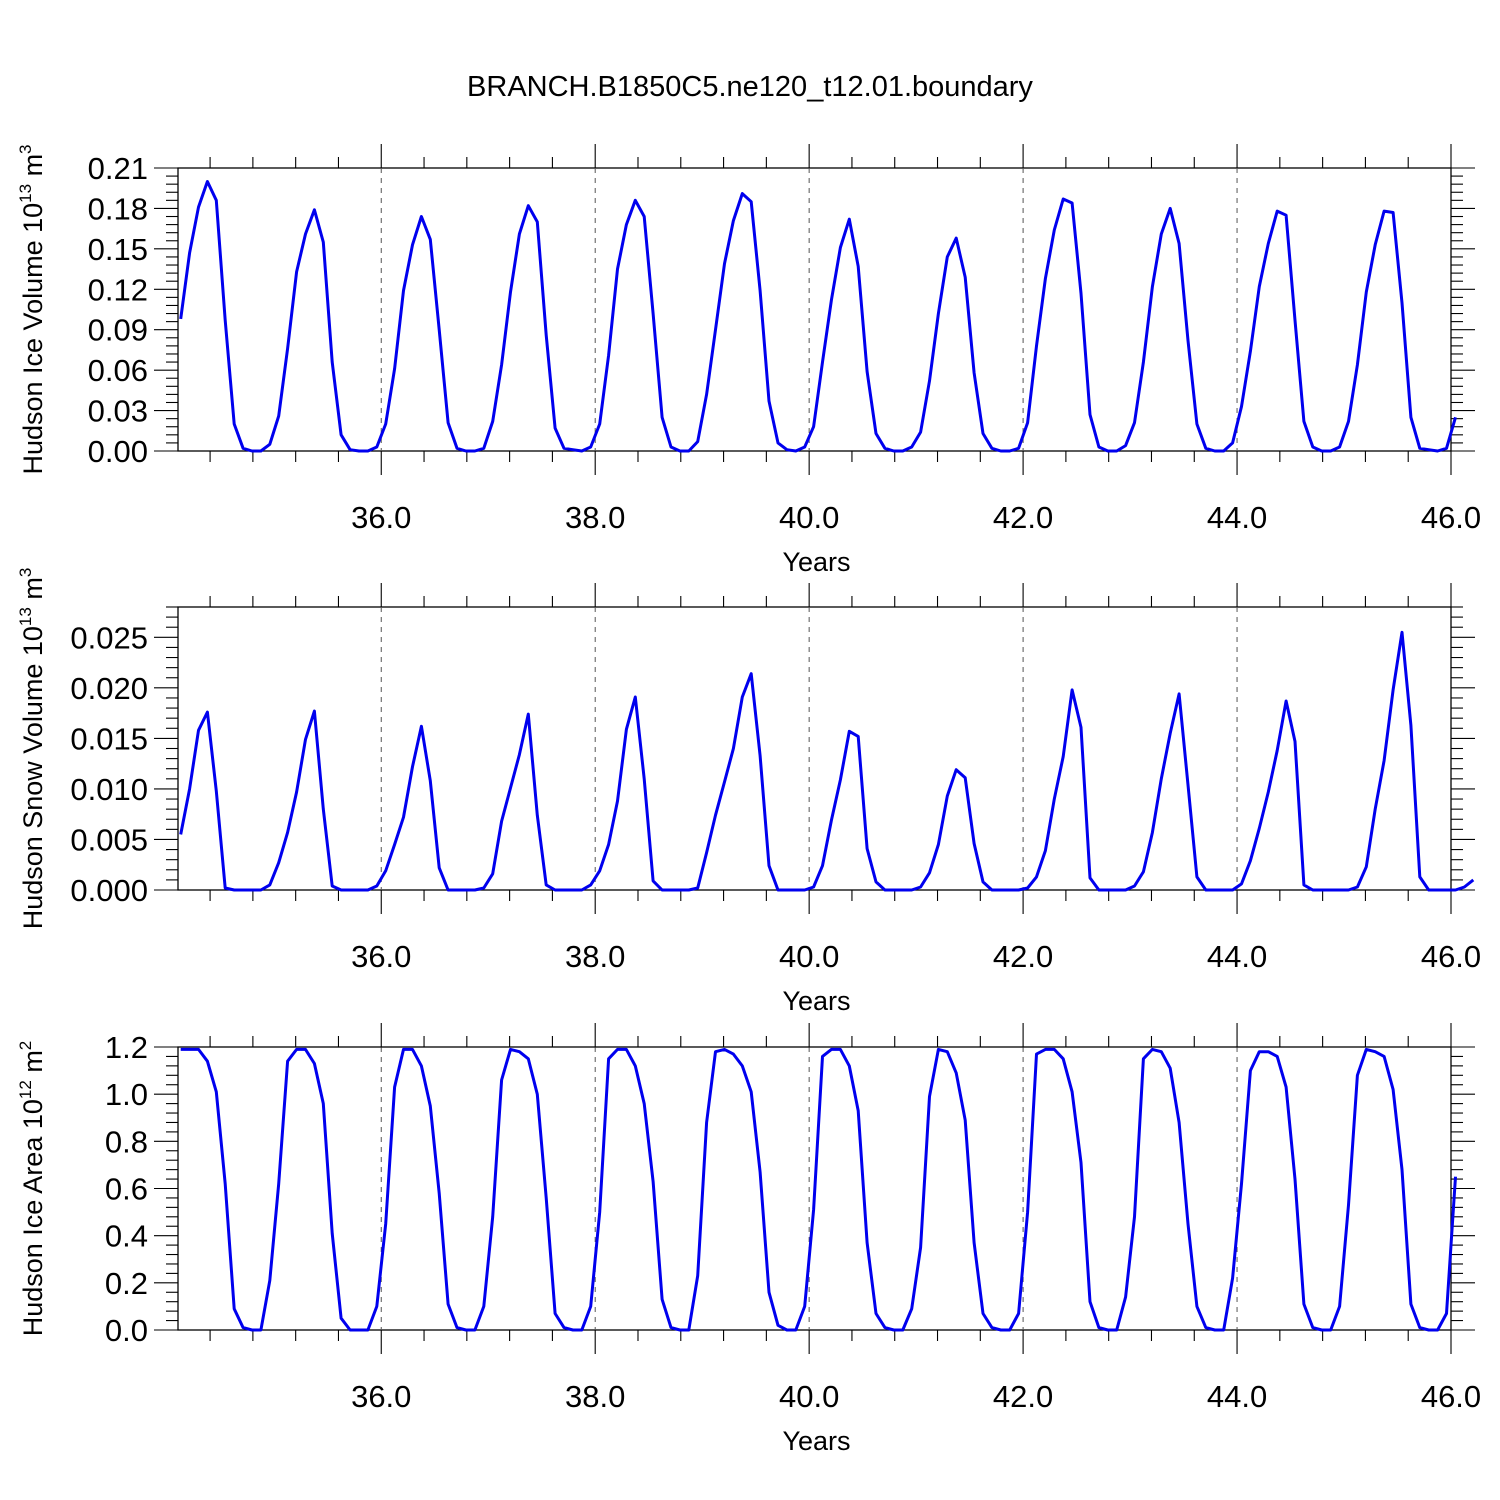 This screenshot has height=1500, width=1500. Describe the element at coordinates (32, 749) in the screenshot. I see `y-axis-title: Hudson Snow Volume 1013 m3` at that location.